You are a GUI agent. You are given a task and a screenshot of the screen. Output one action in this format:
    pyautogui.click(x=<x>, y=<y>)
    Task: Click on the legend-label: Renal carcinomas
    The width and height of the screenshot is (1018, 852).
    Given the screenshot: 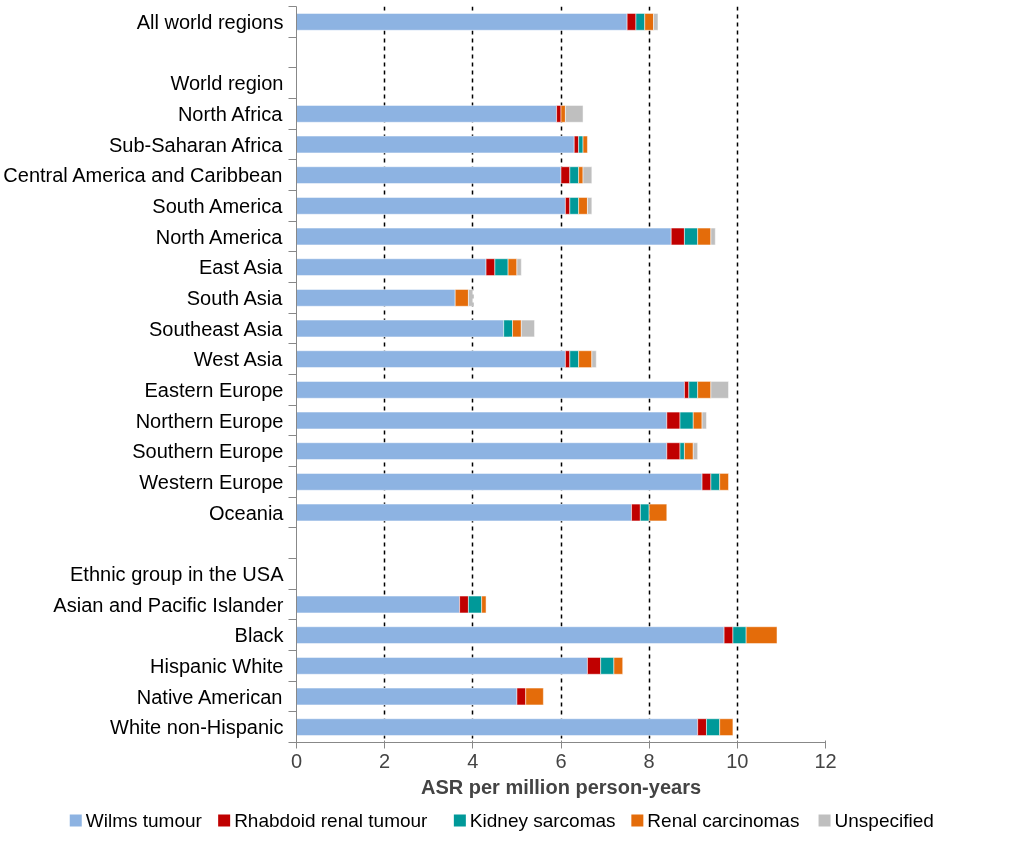 What is the action you would take?
    pyautogui.click(x=723, y=820)
    